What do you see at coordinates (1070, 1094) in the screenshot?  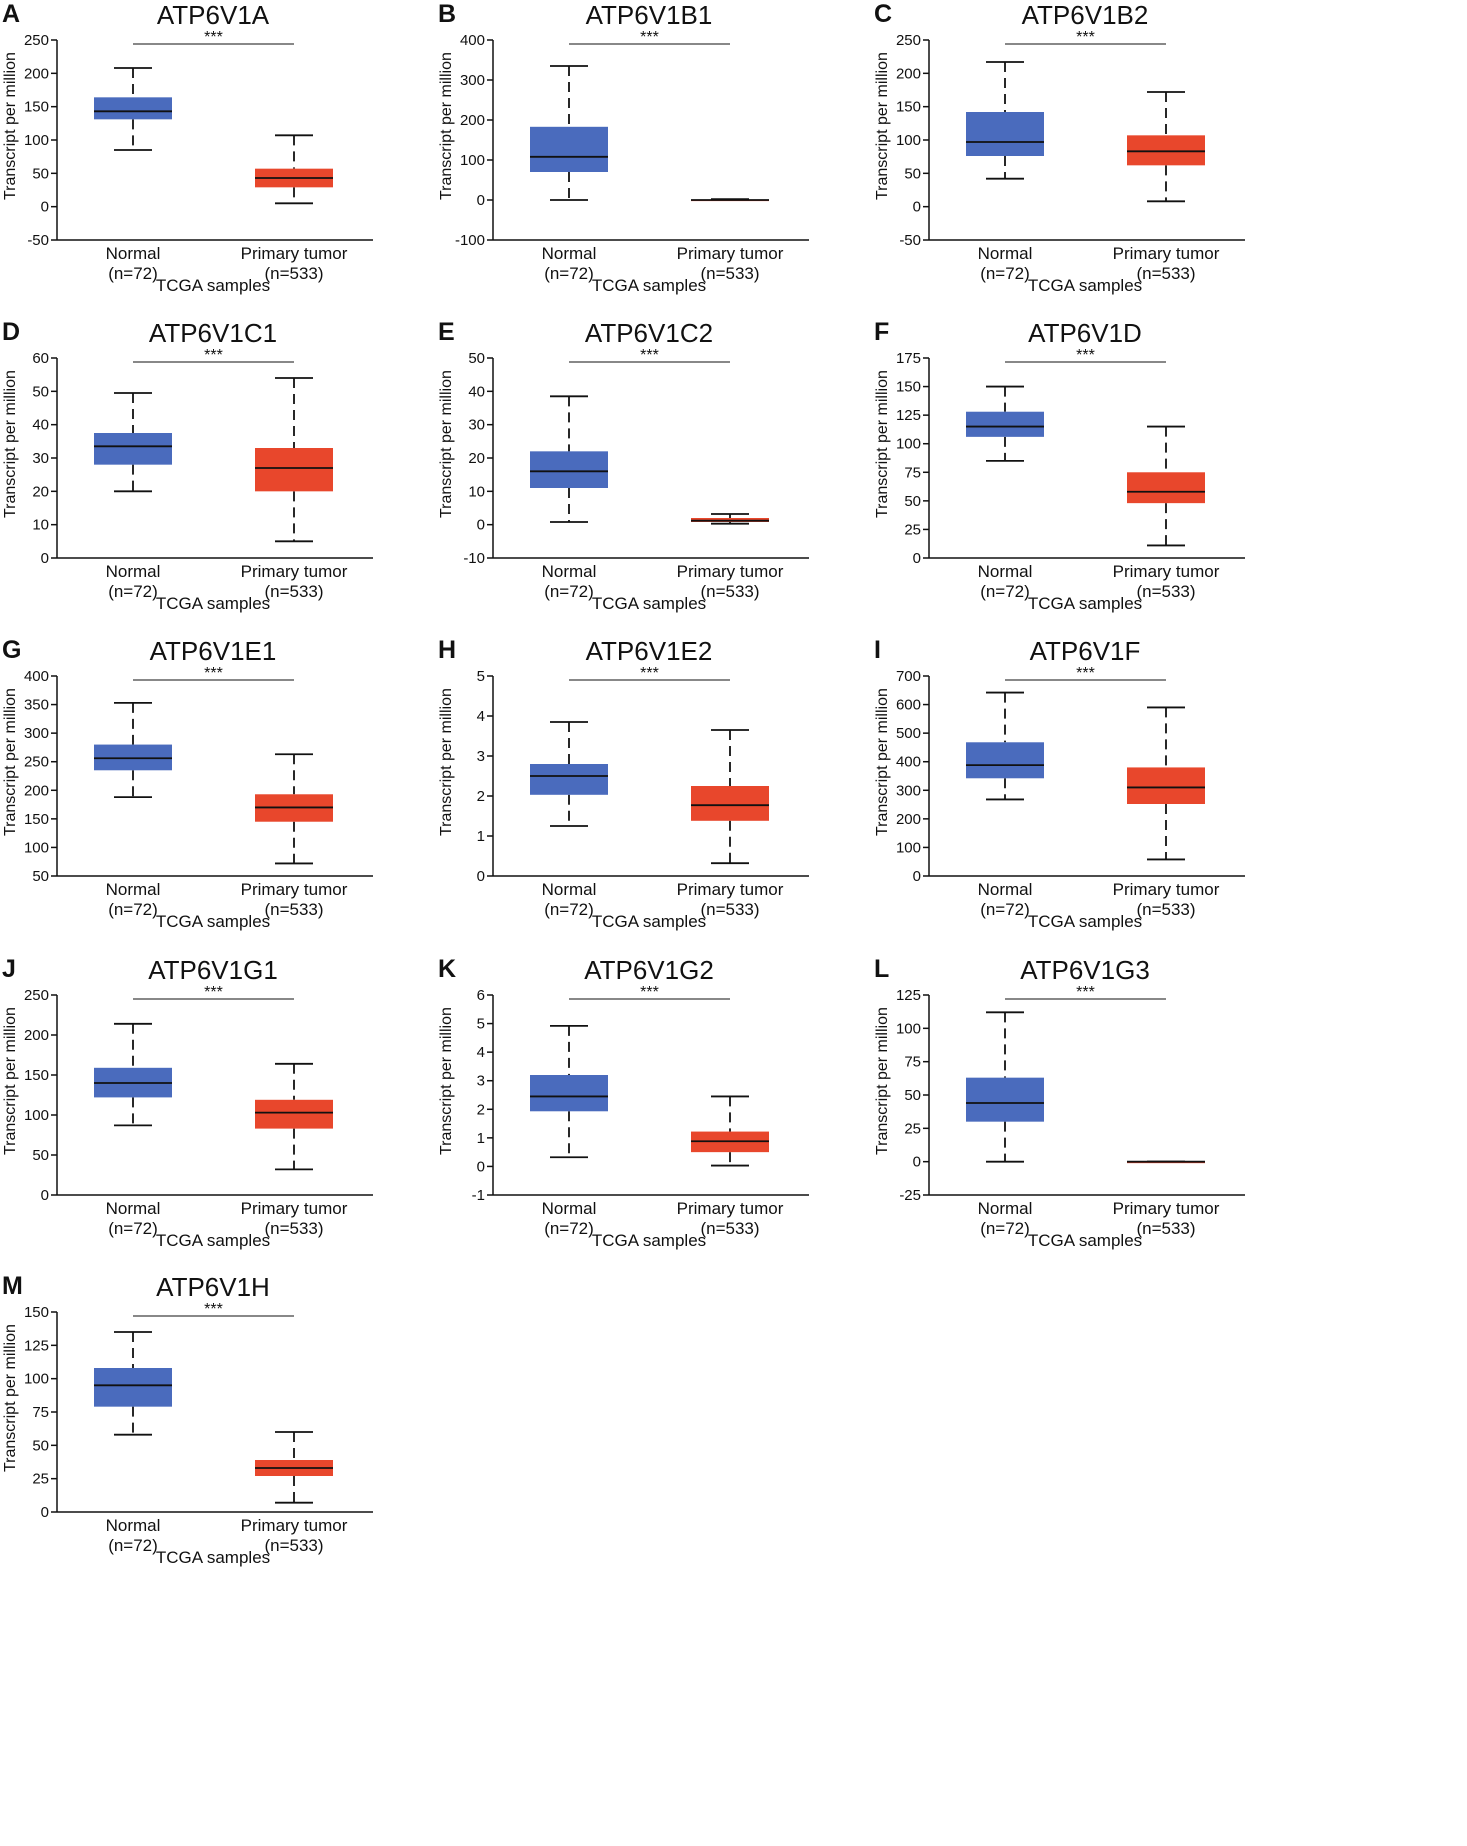 I see `chart-svg: -25 0 25 50 75 100 125 ***` at bounding box center [1070, 1094].